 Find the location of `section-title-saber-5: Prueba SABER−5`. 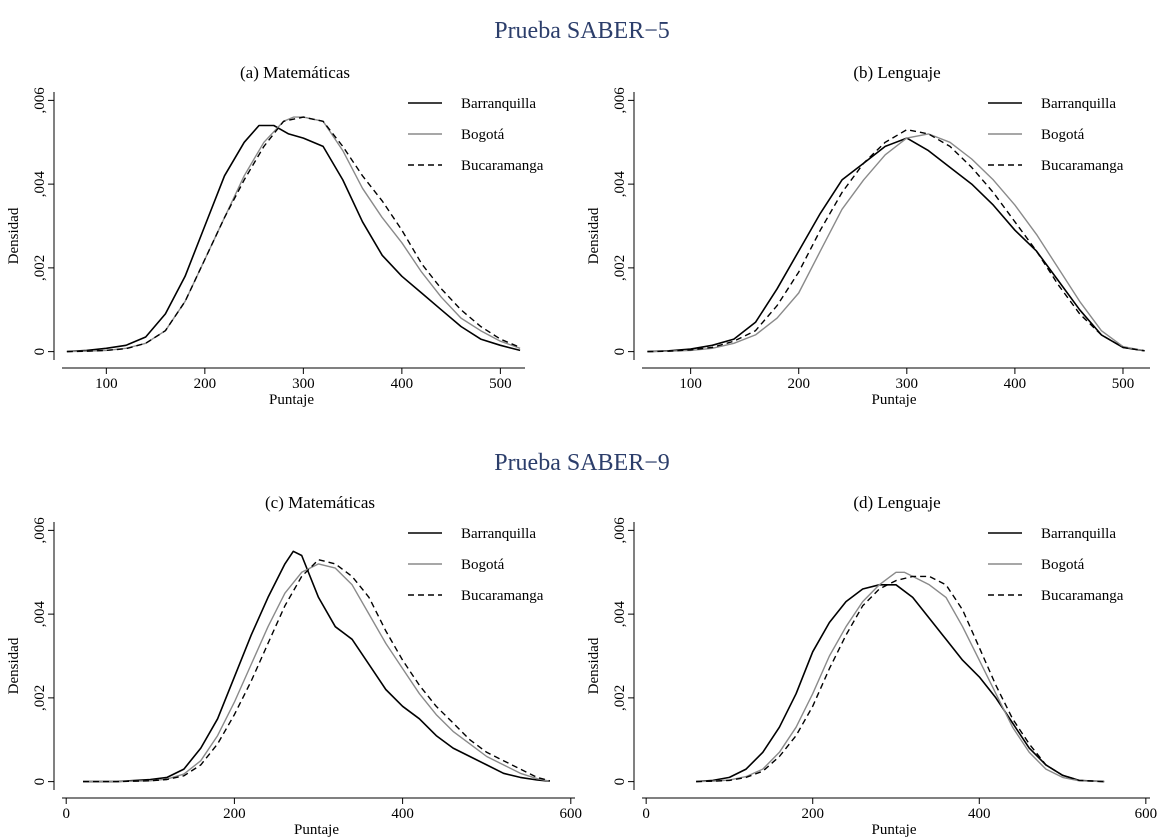

section-title-saber-5: Prueba SABER−5 is located at coordinates (582, 31).